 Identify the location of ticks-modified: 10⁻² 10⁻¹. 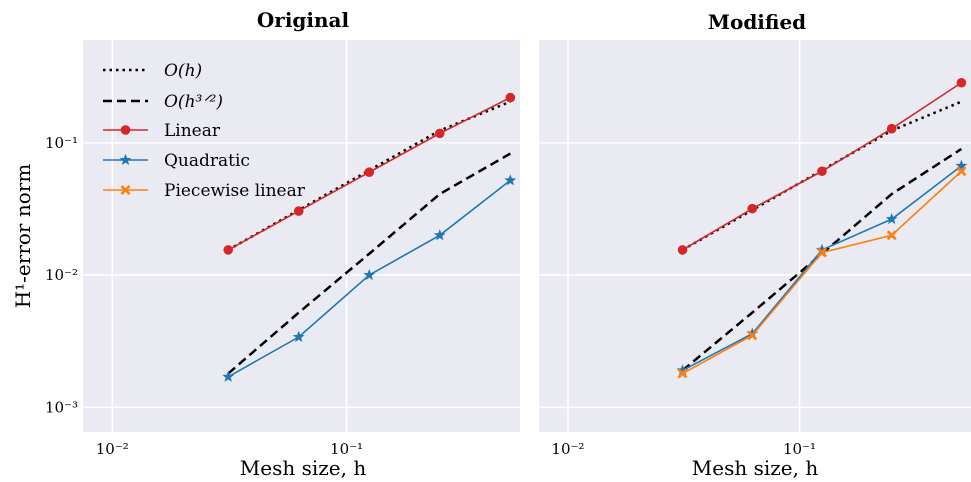
(683, 449).